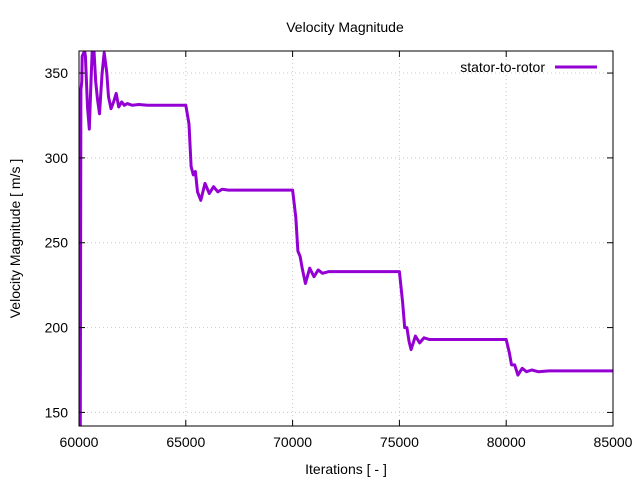 This screenshot has width=640, height=480. I want to click on y-tick-label: 350, so click(57, 73).